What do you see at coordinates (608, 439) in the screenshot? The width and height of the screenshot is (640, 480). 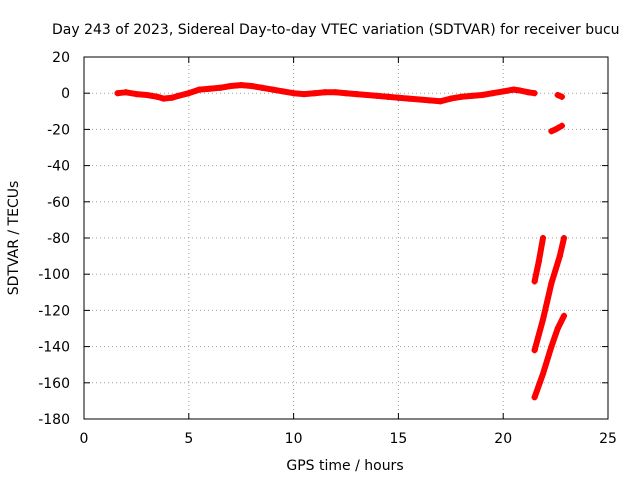 I see `x-tick-label: 25` at bounding box center [608, 439].